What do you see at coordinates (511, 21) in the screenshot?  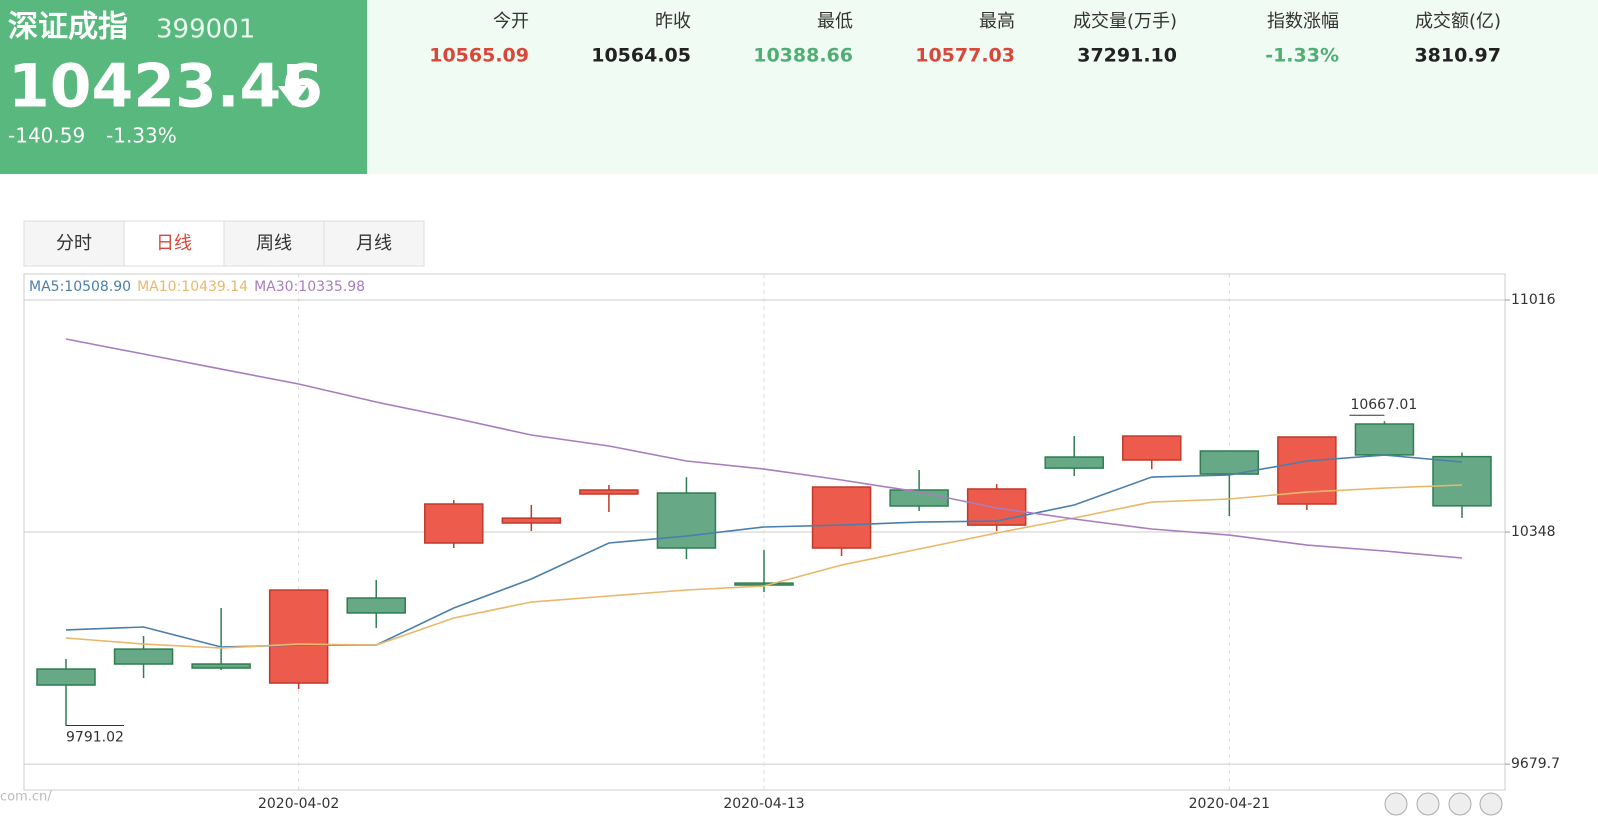 I see `stat-label: 今开` at bounding box center [511, 21].